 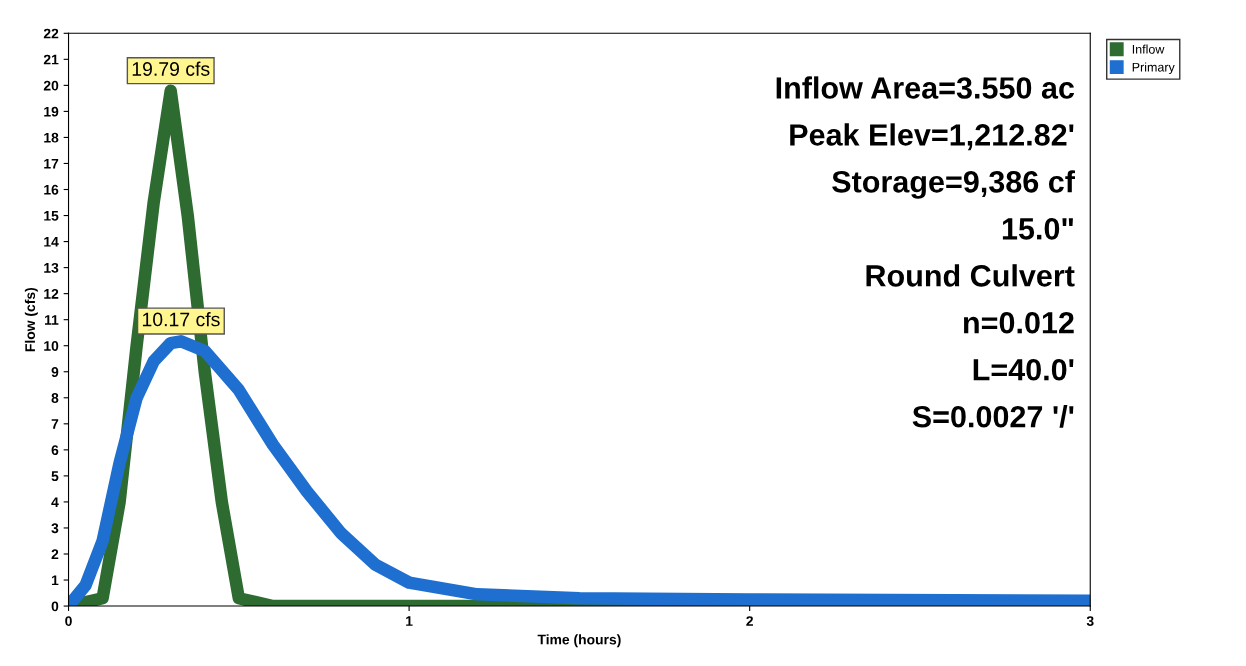 I want to click on legend-label: Inflow, so click(x=1148, y=49).